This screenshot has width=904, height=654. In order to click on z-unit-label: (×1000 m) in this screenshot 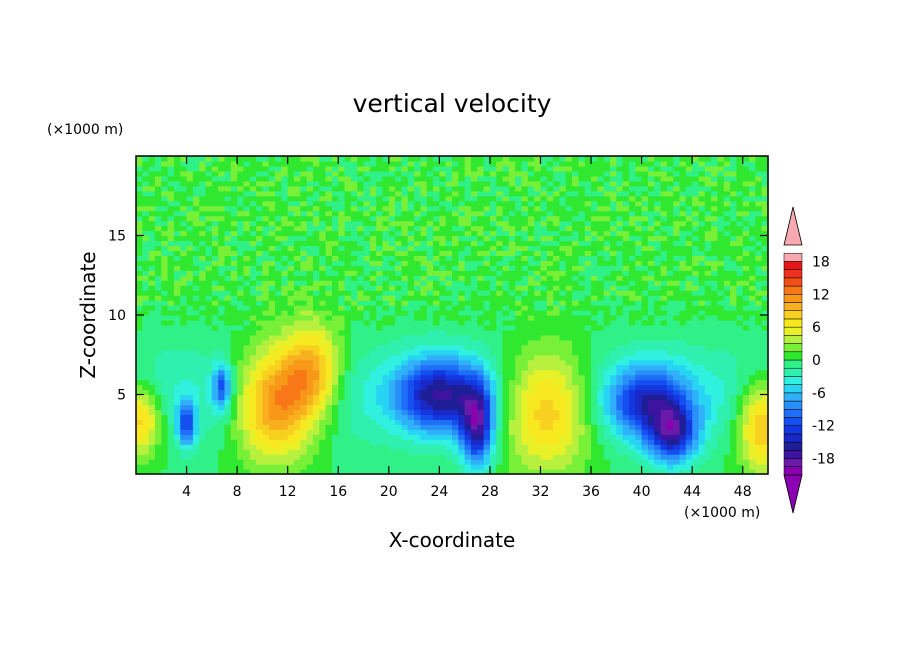, I will do `click(85, 130)`.